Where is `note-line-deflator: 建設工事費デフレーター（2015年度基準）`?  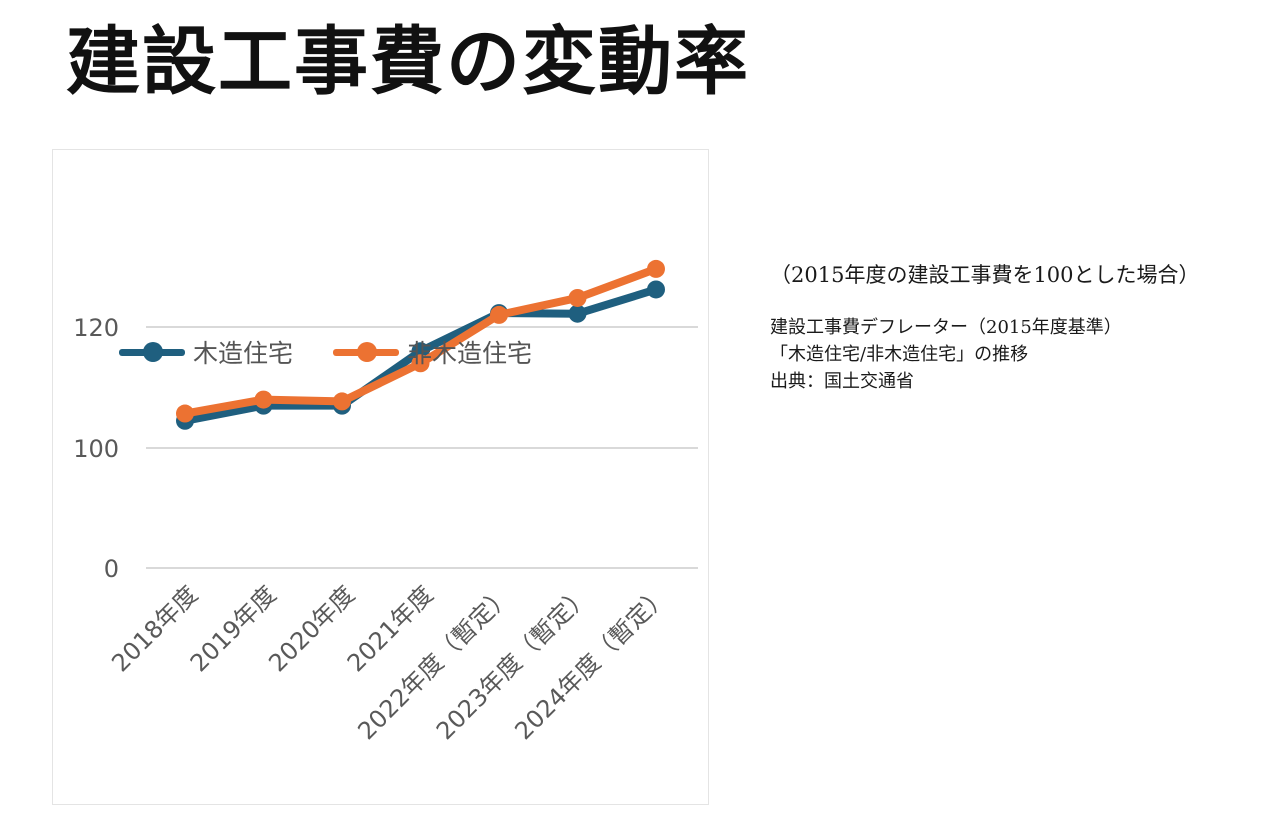
note-line-deflator: 建設工事費デフレーター（2015年度基準） is located at coordinates (946, 327).